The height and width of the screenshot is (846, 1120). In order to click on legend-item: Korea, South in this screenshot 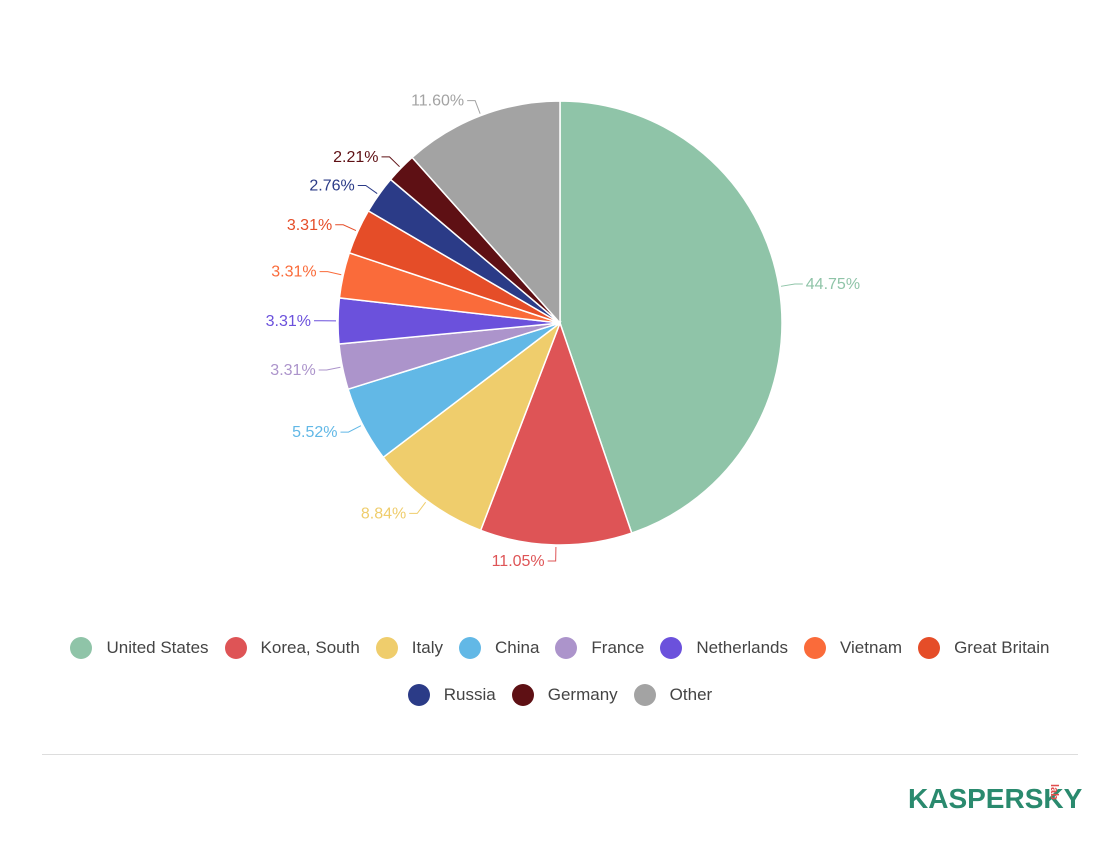, I will do `click(292, 648)`.